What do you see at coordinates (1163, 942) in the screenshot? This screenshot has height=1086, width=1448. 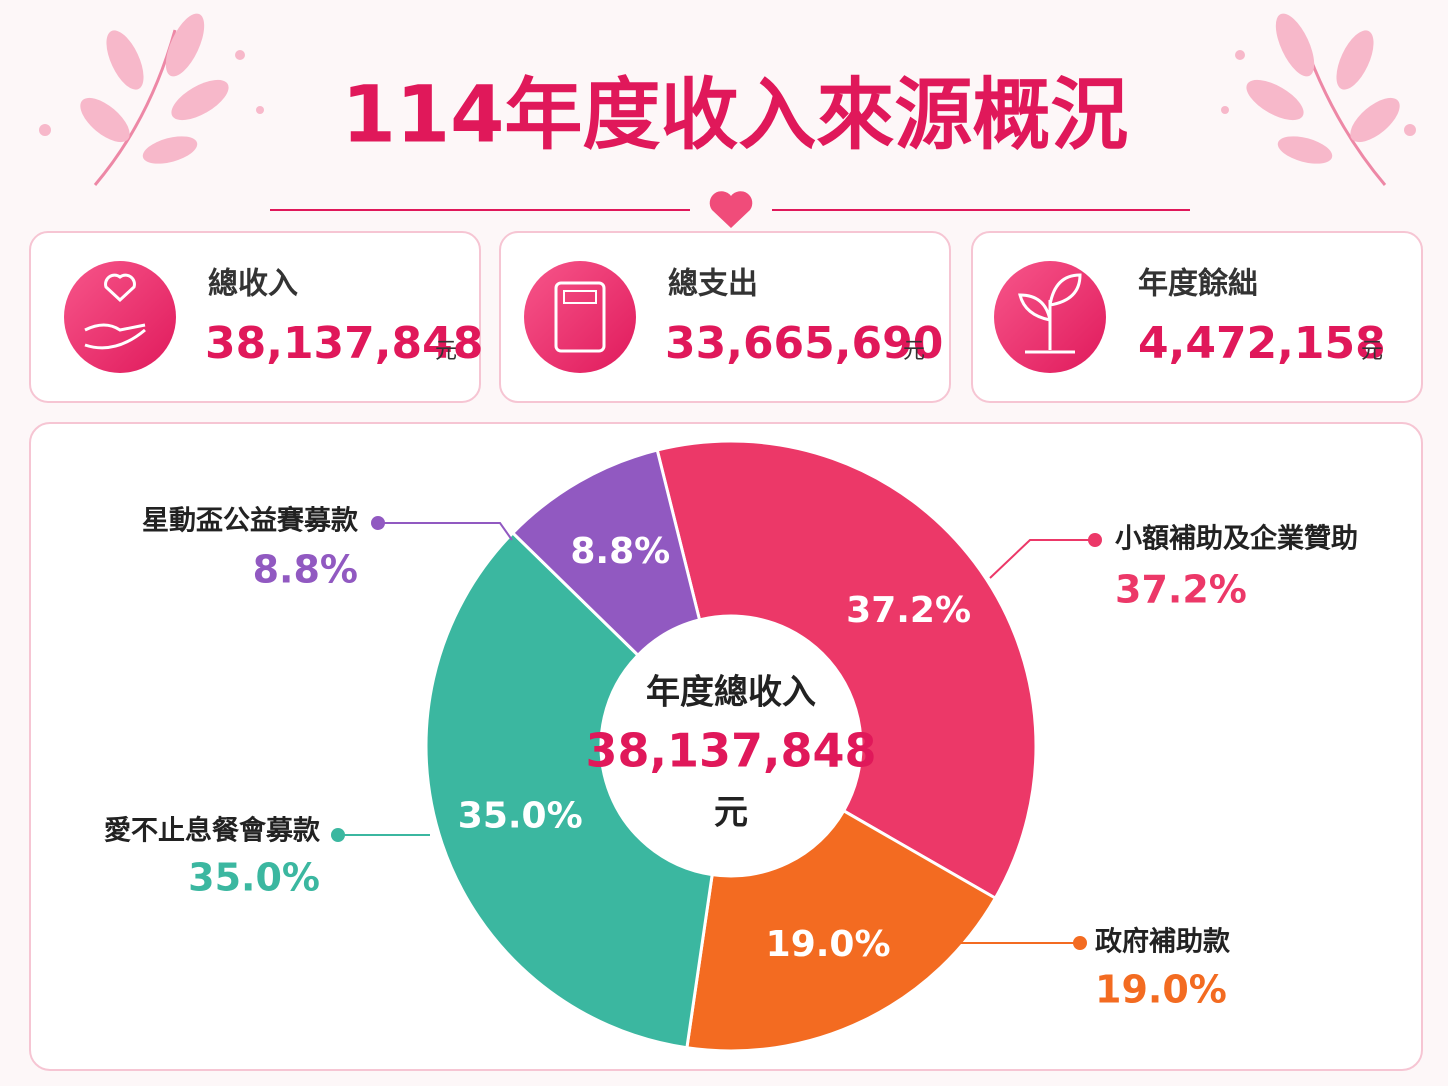 I see `legend-label: 政府補助款` at bounding box center [1163, 942].